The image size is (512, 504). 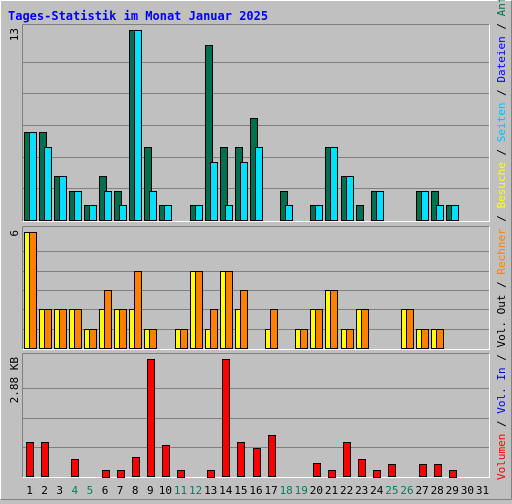 I want to click on x-tick-label: 19, so click(x=301, y=490).